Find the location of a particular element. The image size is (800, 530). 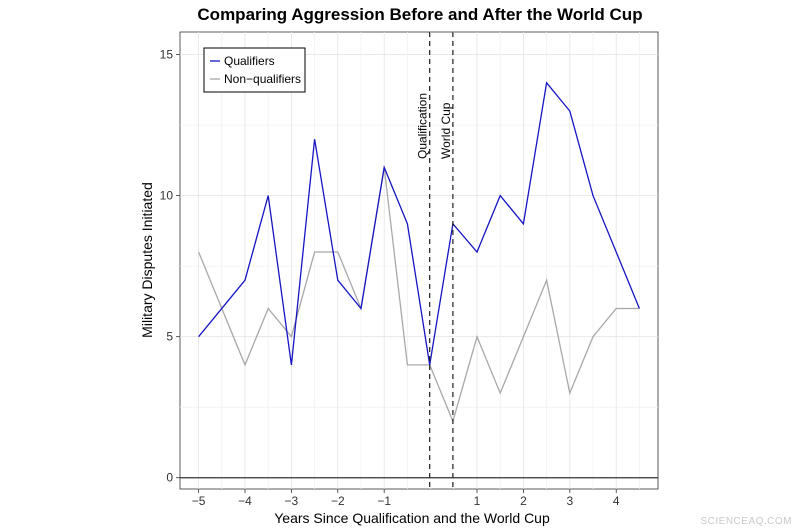

y-tick-label: 15 is located at coordinates (167, 55).